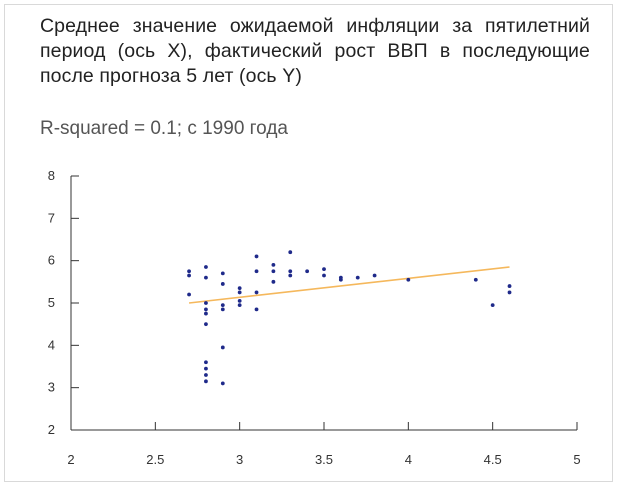 The image size is (619, 488). Describe the element at coordinates (239, 459) in the screenshot. I see `x-tick-label: 3` at that location.